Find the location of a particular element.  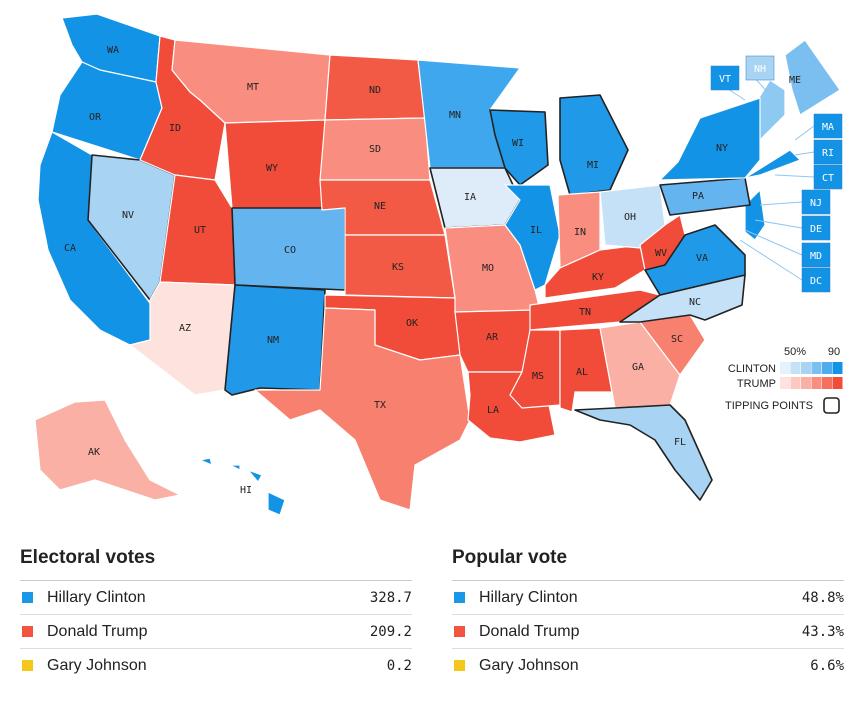

state-box-ma is located at coordinates (828, 126).